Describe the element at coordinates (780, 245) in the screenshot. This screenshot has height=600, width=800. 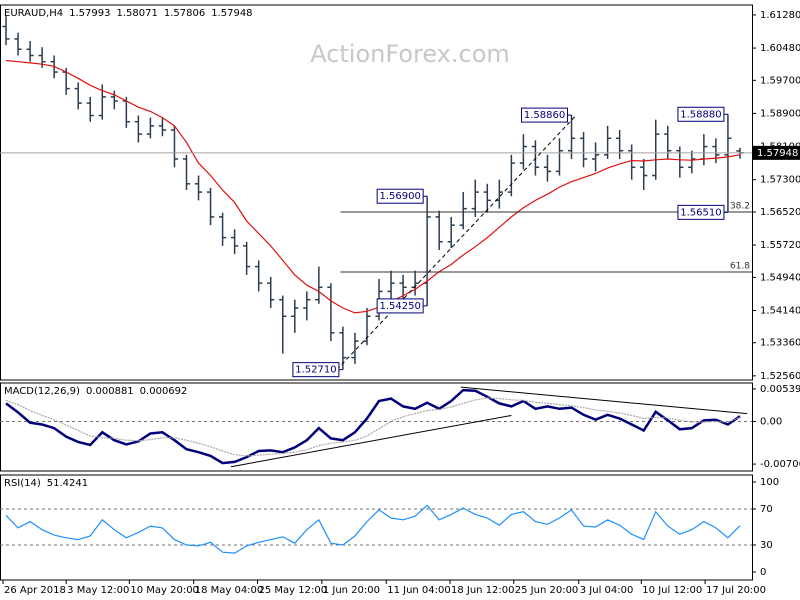
I see `y-tick-label: 1.55720` at that location.